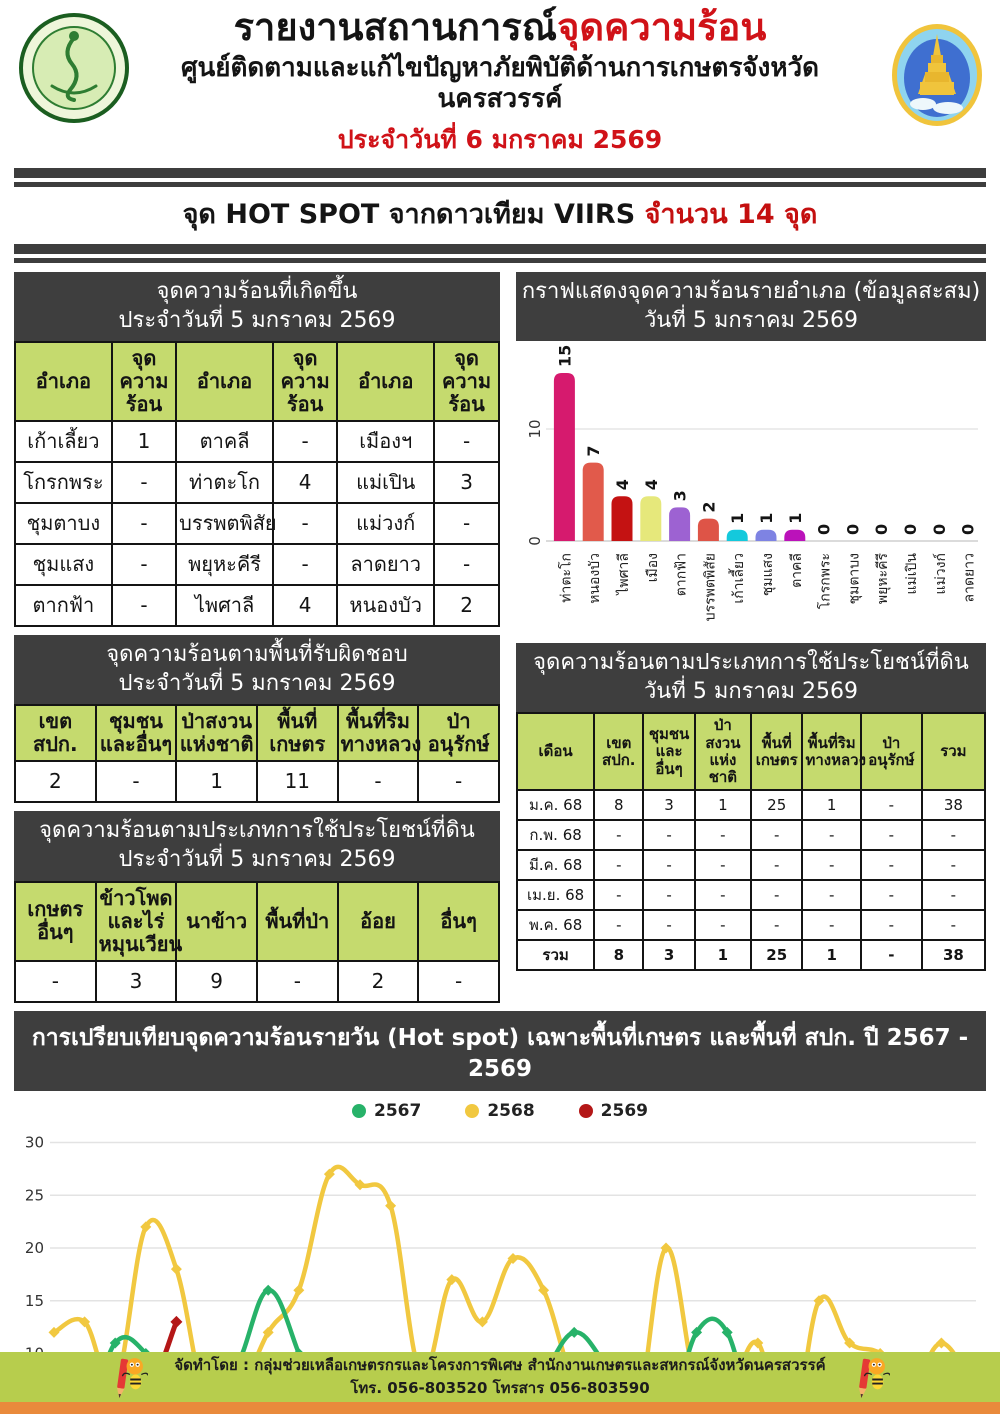 The image size is (1000, 1414). I want to click on y-axis-tick-label: 15, so click(34, 1300).